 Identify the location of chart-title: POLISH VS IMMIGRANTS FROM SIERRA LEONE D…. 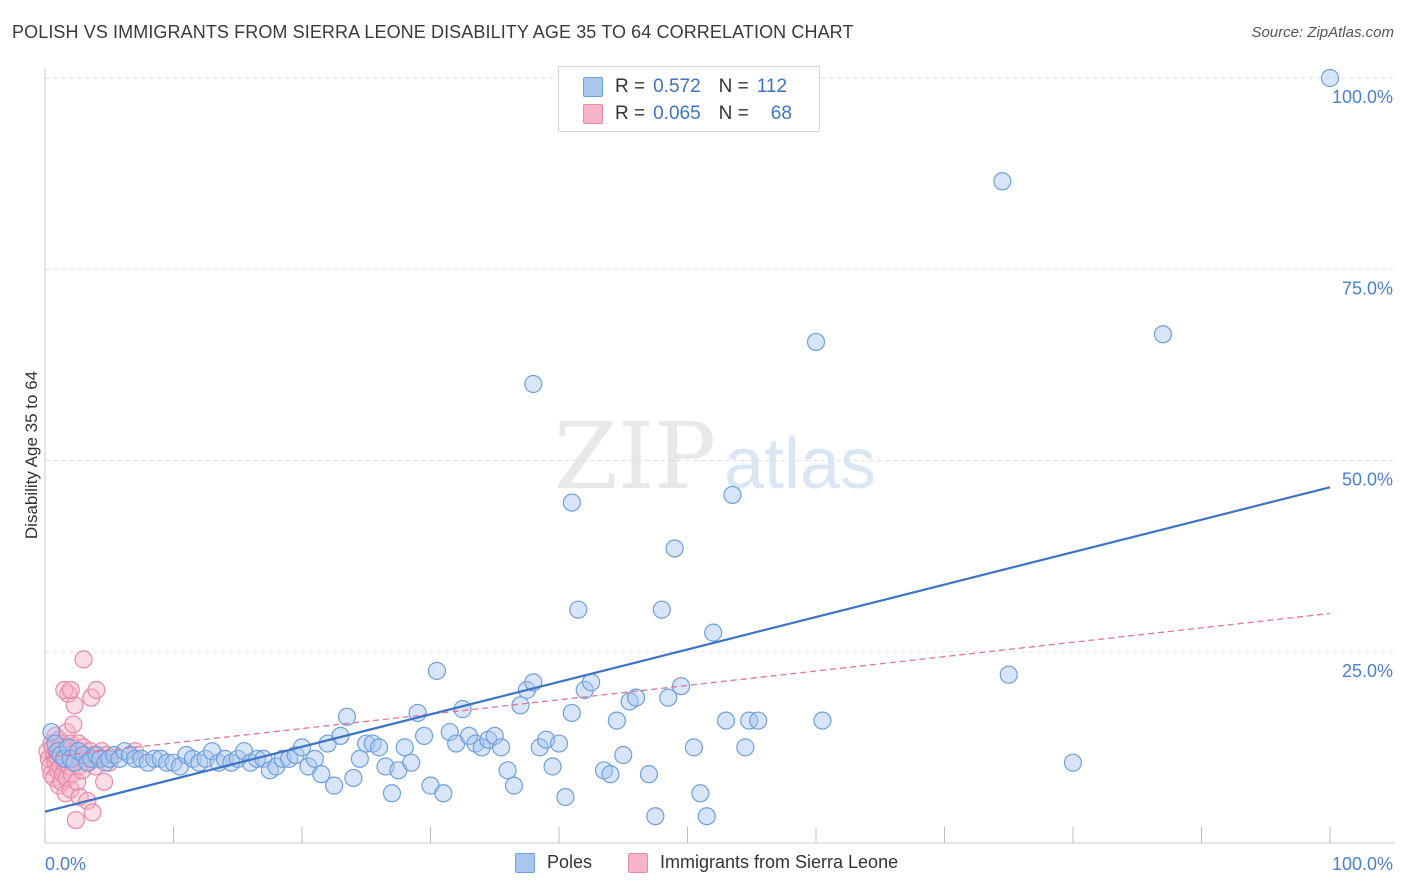
(433, 32).